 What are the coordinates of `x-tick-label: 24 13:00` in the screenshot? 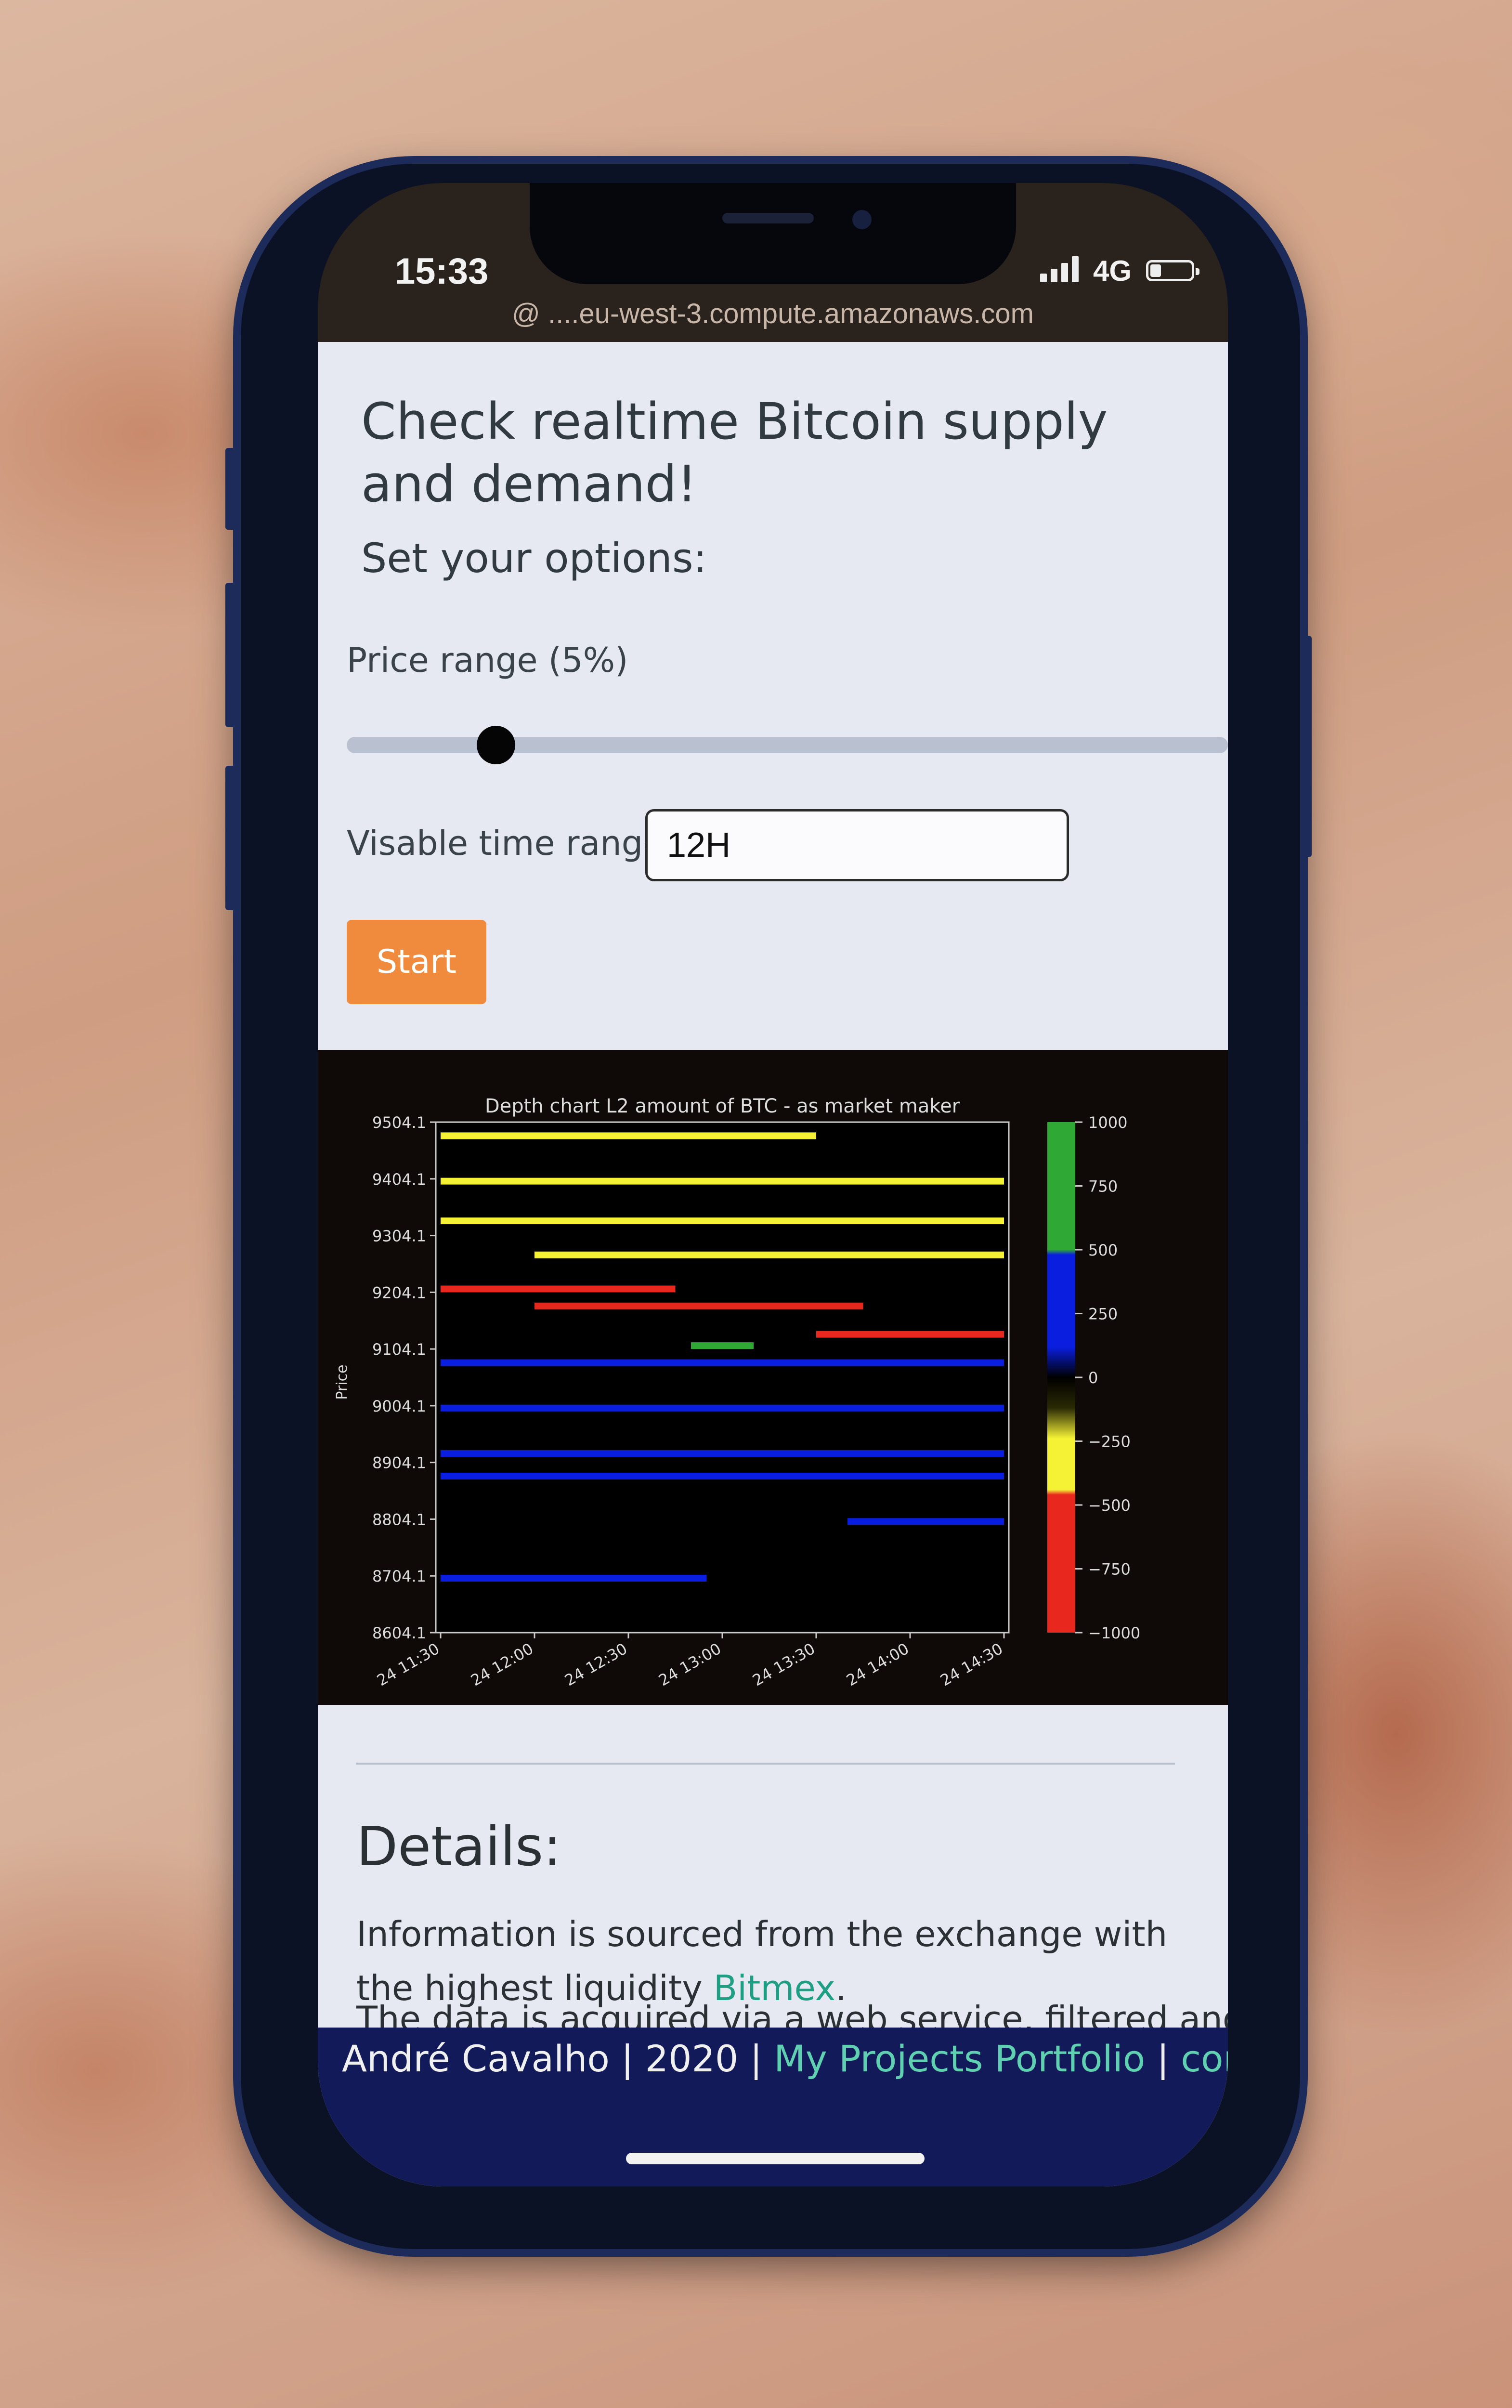 It's located at (690, 1664).